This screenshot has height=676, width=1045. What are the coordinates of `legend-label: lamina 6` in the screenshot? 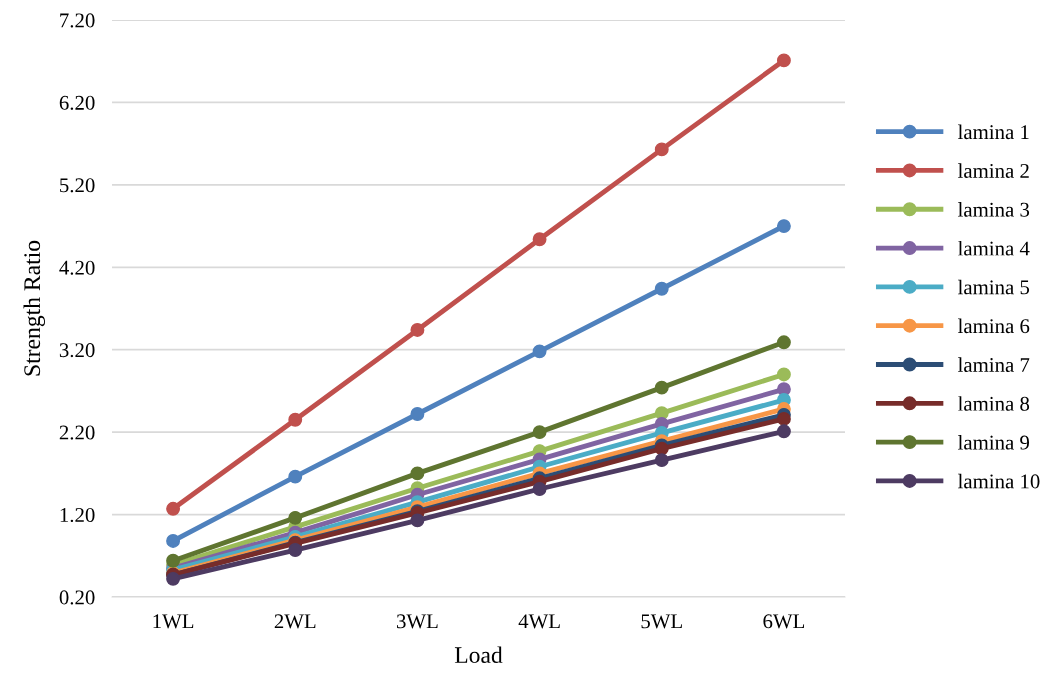 It's located at (993, 326).